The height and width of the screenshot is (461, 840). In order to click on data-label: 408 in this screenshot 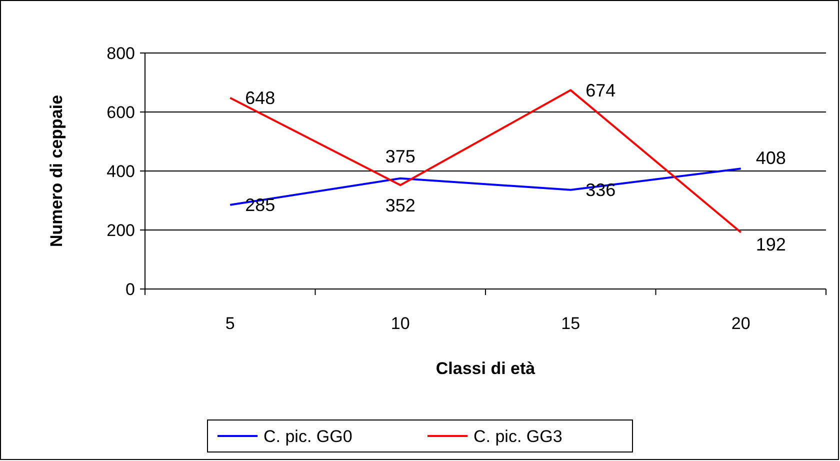, I will do `click(771, 158)`.